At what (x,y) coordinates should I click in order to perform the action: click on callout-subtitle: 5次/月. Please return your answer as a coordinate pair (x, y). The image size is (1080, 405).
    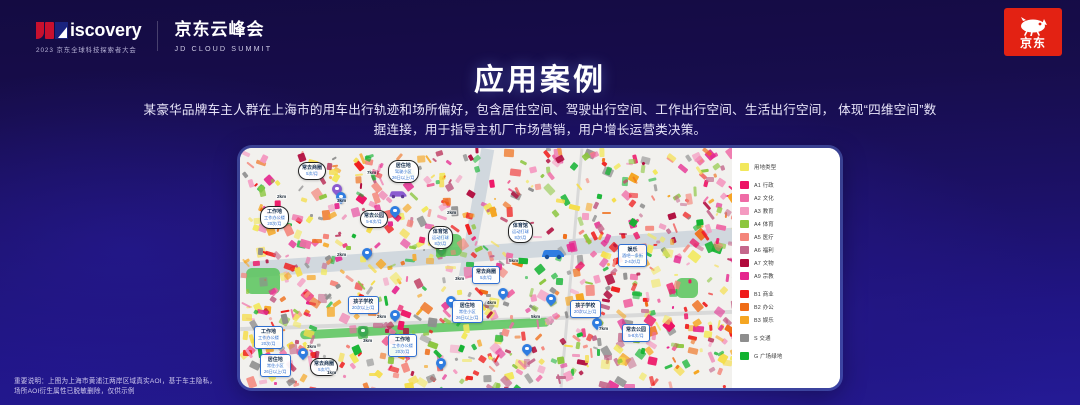
    Looking at the image, I should click on (486, 278).